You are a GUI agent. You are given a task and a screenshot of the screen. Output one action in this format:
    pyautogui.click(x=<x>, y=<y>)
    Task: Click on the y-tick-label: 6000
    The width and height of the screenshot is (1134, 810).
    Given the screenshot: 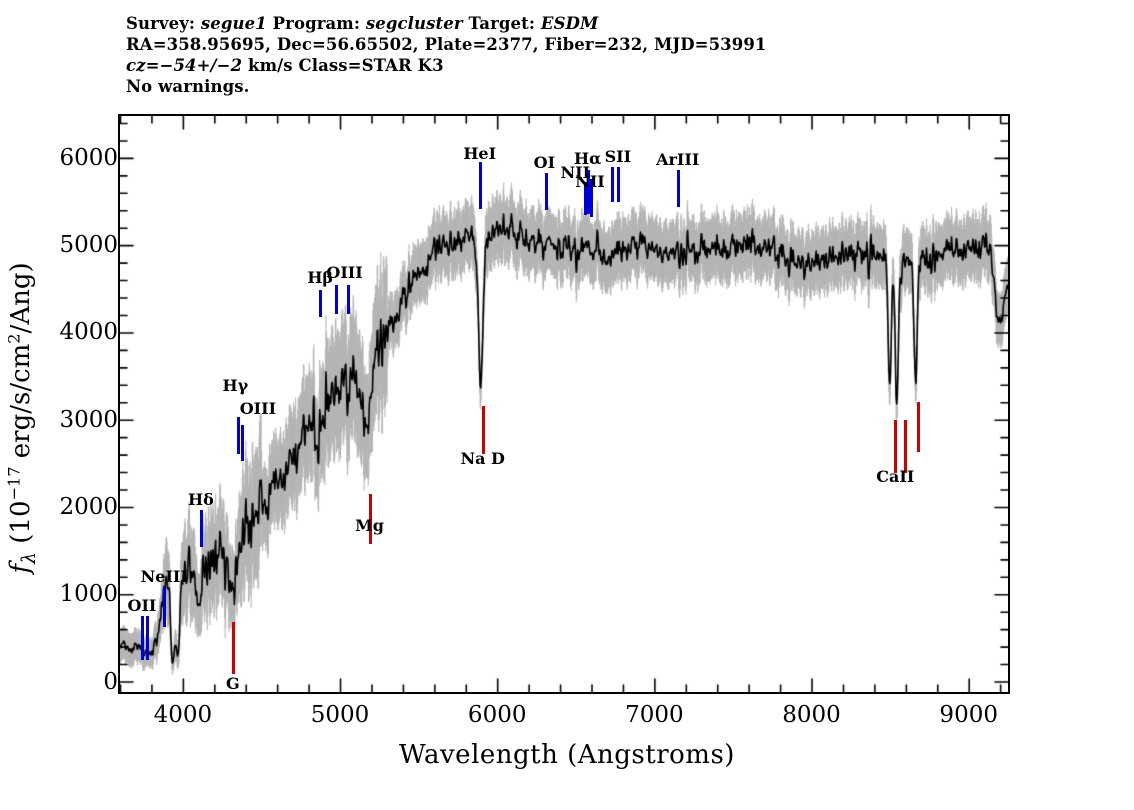 What is the action you would take?
    pyautogui.click(x=88, y=157)
    